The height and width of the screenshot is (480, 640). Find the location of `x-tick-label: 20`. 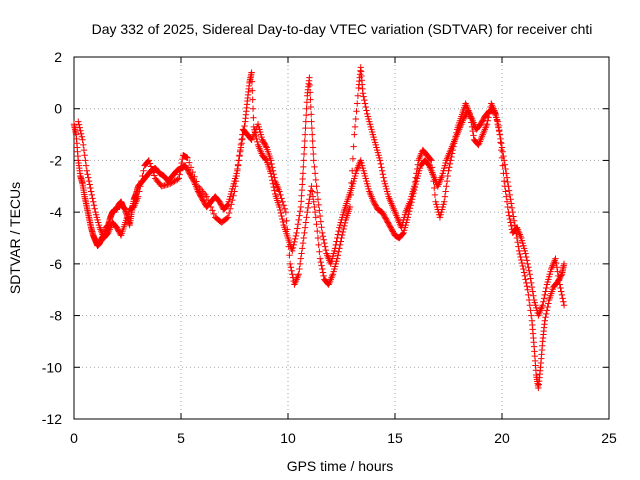

x-tick-label: 20 is located at coordinates (502, 438).